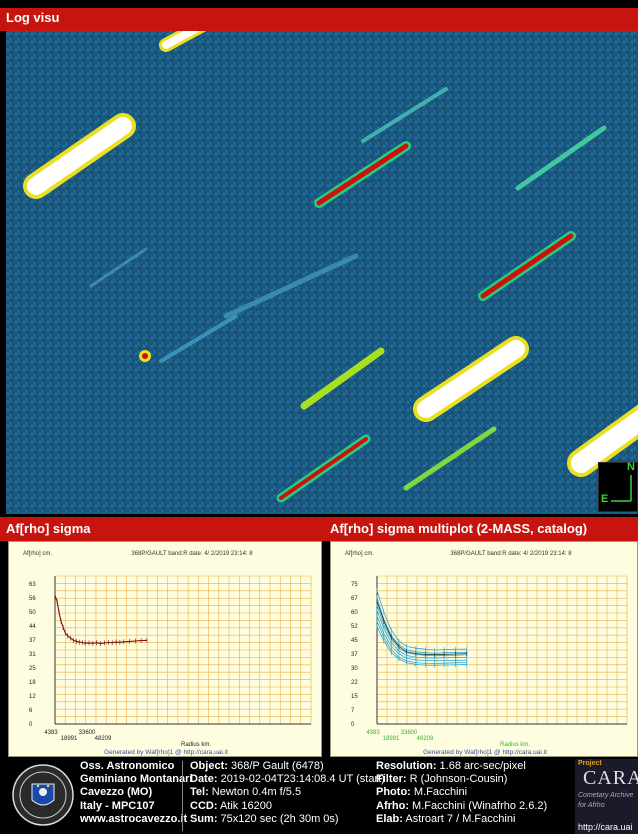 The width and height of the screenshot is (638, 834). What do you see at coordinates (590, 763) in the screenshot?
I see `cara-project-label: Project` at bounding box center [590, 763].